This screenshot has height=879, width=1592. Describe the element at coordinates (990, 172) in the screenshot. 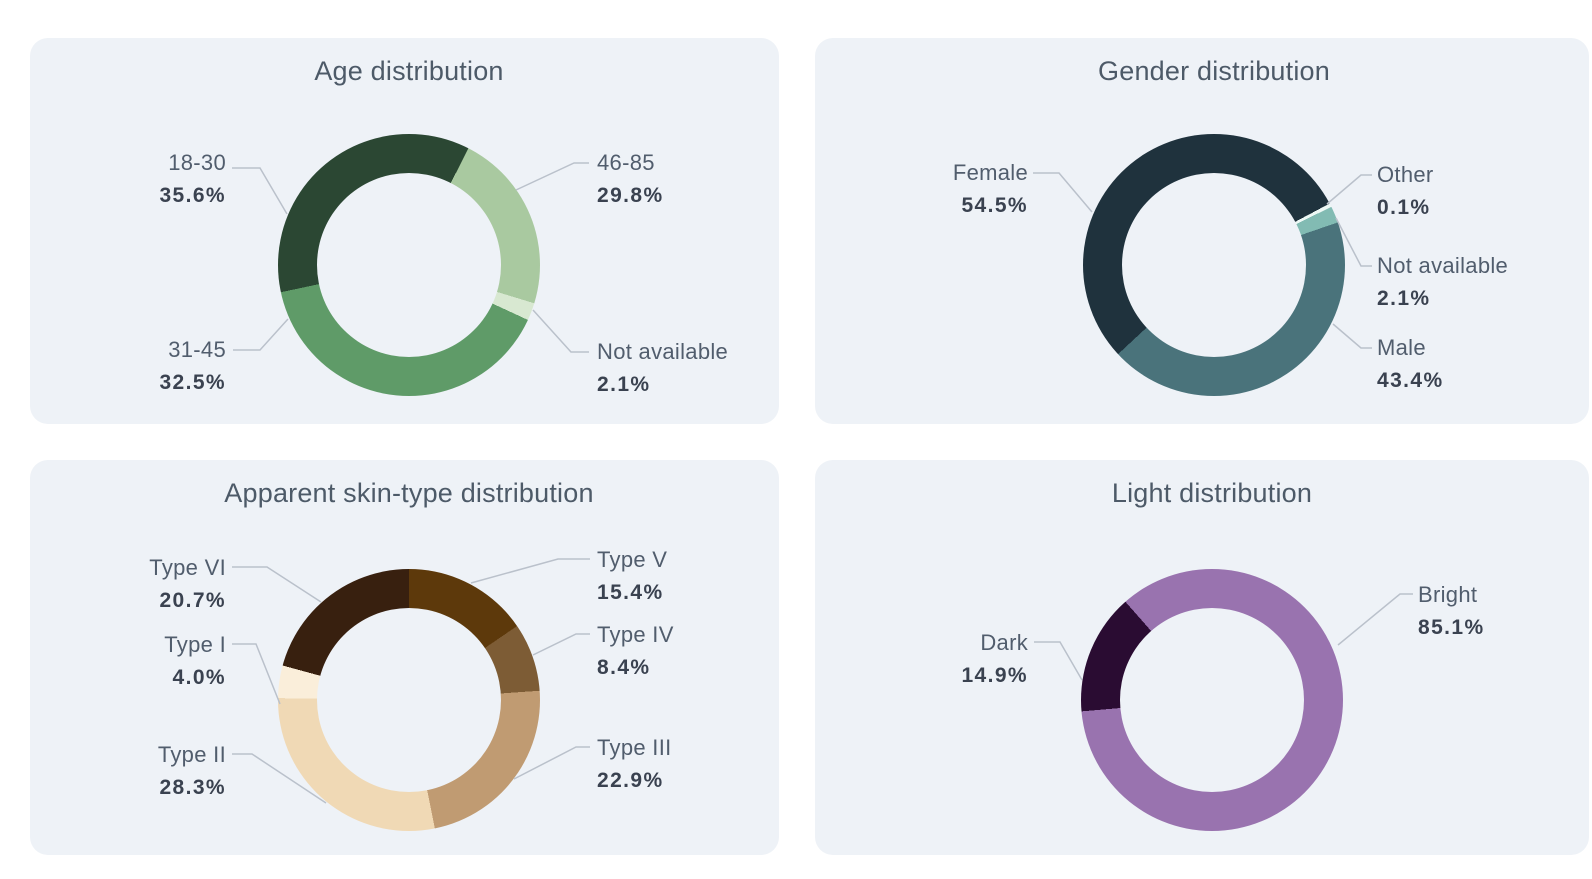

I see `slice-label: Female` at that location.